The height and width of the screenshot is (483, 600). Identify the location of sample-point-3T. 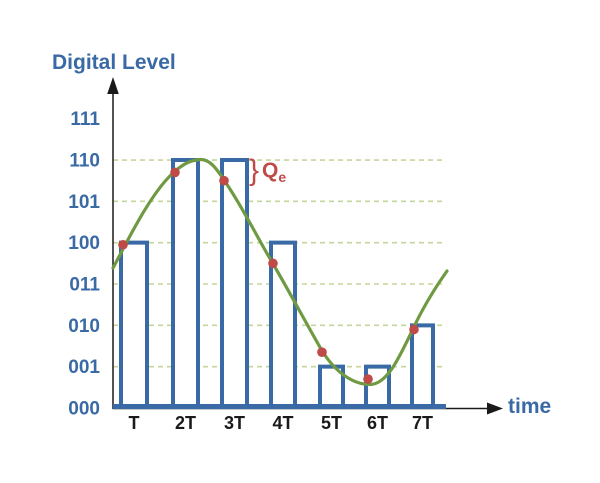
(224, 180).